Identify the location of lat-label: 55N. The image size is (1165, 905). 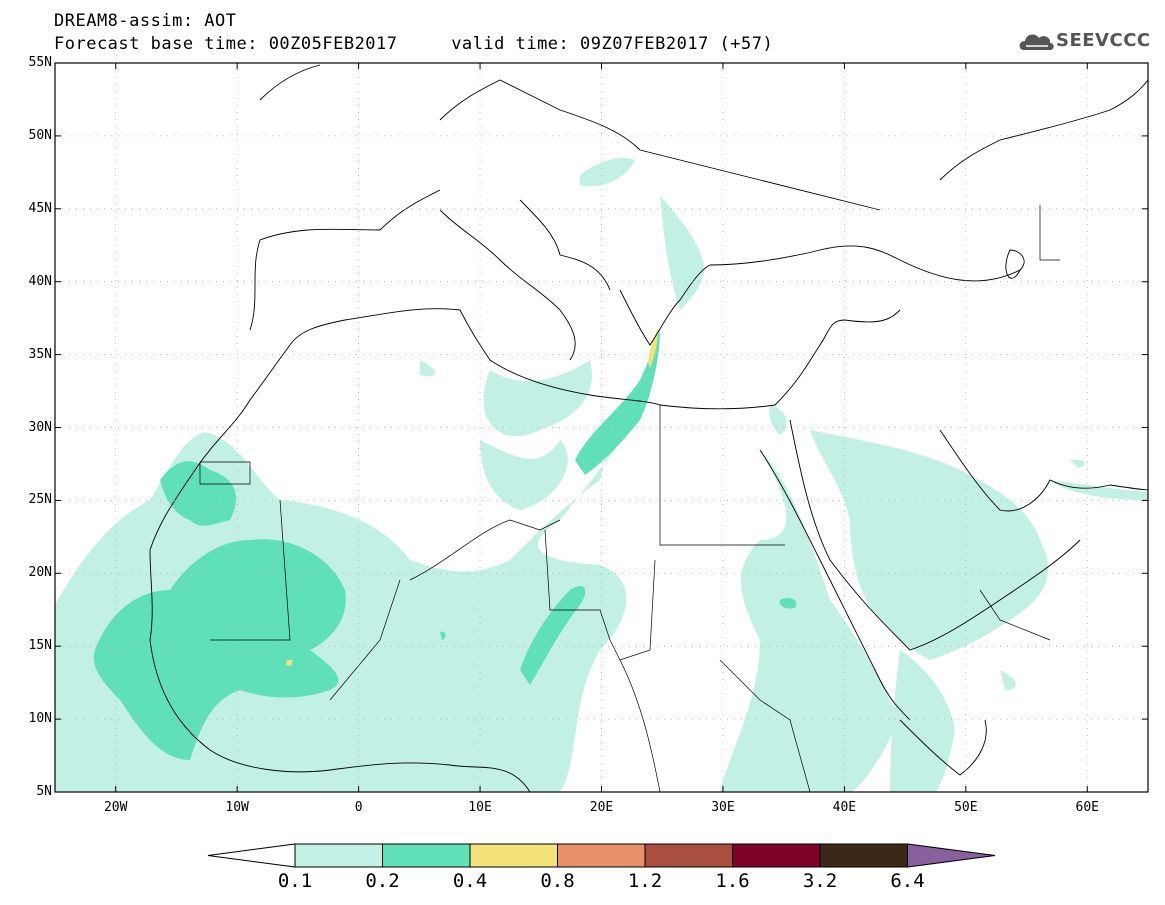
(40, 62).